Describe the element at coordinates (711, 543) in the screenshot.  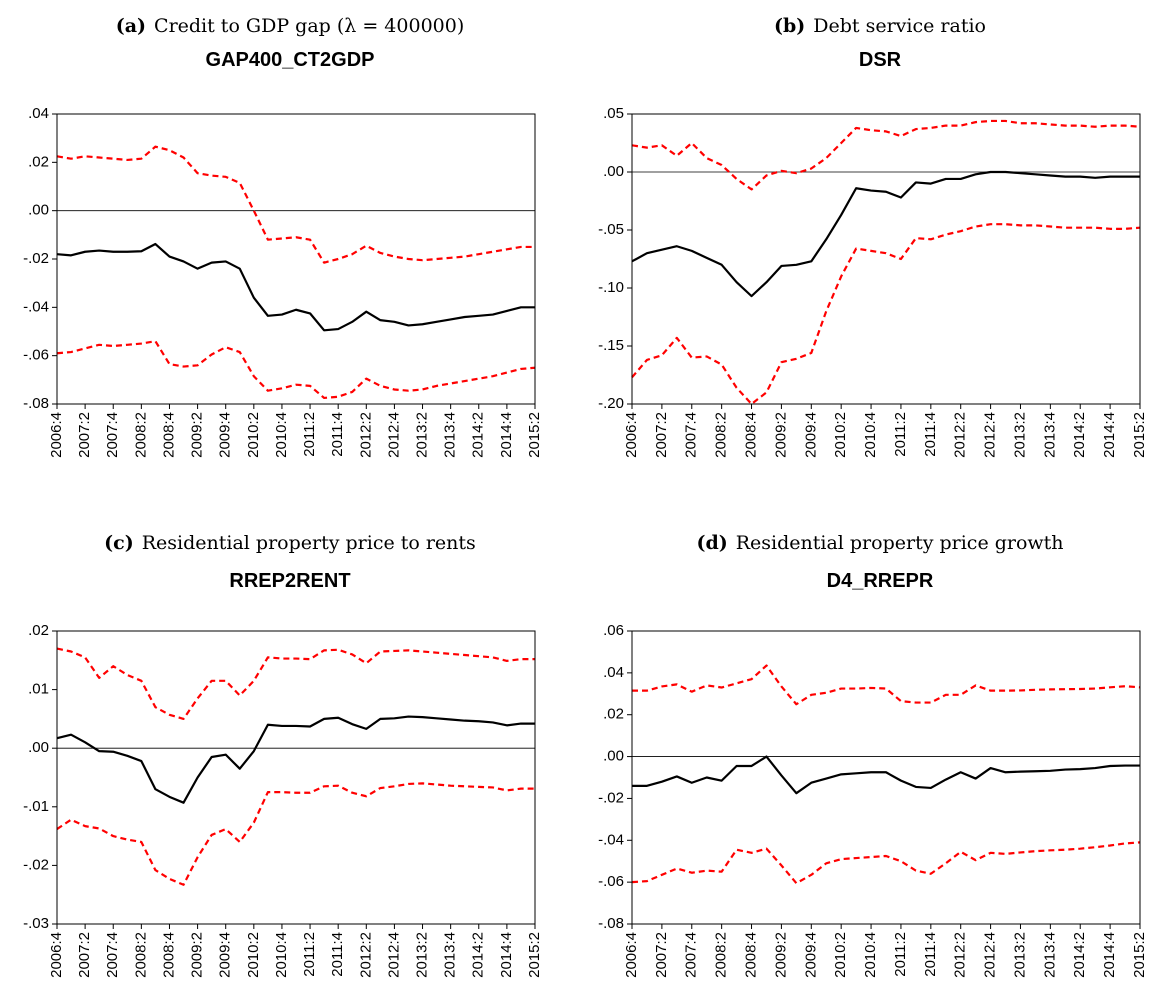
I see `panel-label: (d)` at that location.